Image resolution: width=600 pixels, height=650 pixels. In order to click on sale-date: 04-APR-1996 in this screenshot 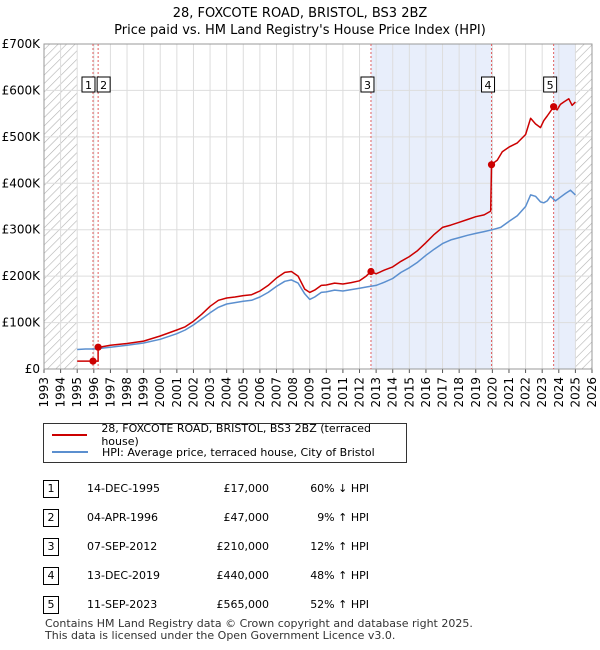, I will do `click(123, 517)`.